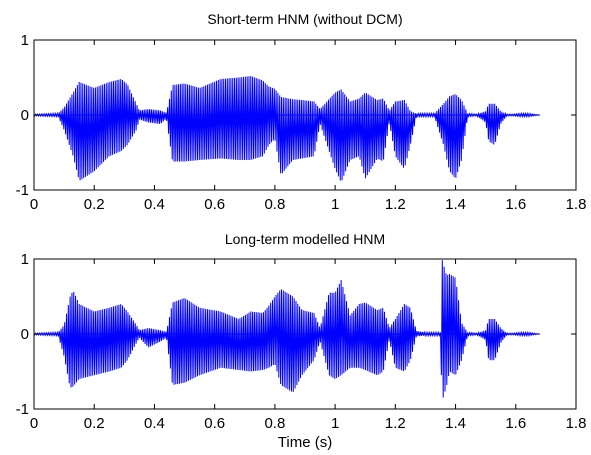 The image size is (591, 455). Describe the element at coordinates (304, 19) in the screenshot. I see `panel-title: Short-term HNM (without DCM)` at that location.